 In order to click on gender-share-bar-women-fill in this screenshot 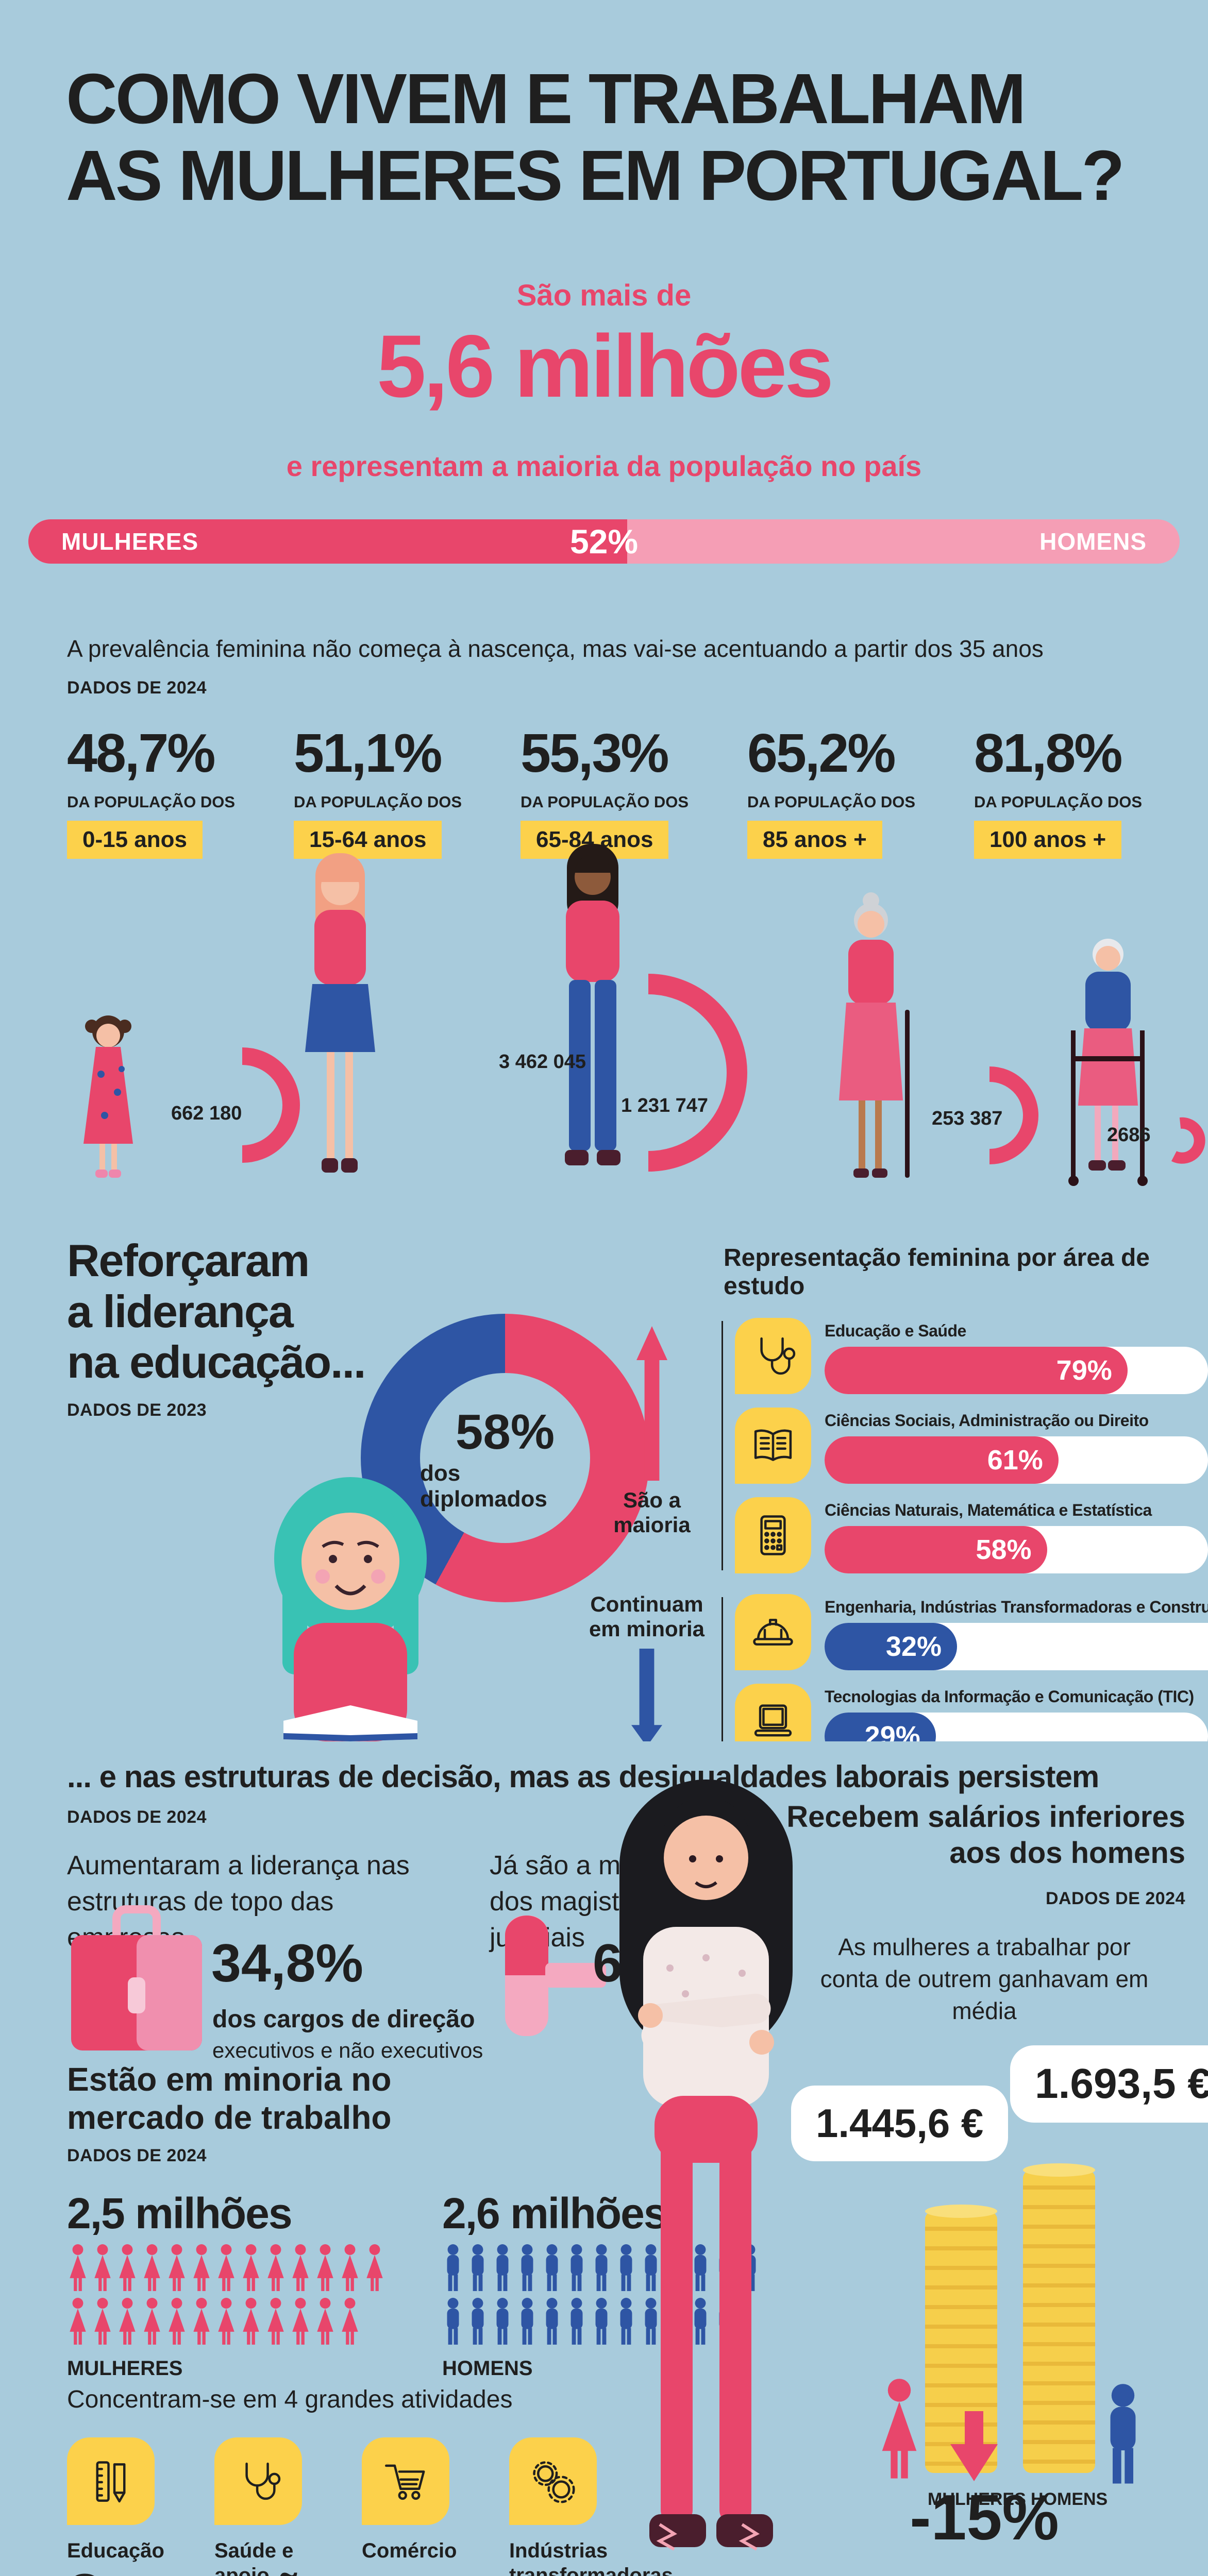, I will do `click(327, 541)`.